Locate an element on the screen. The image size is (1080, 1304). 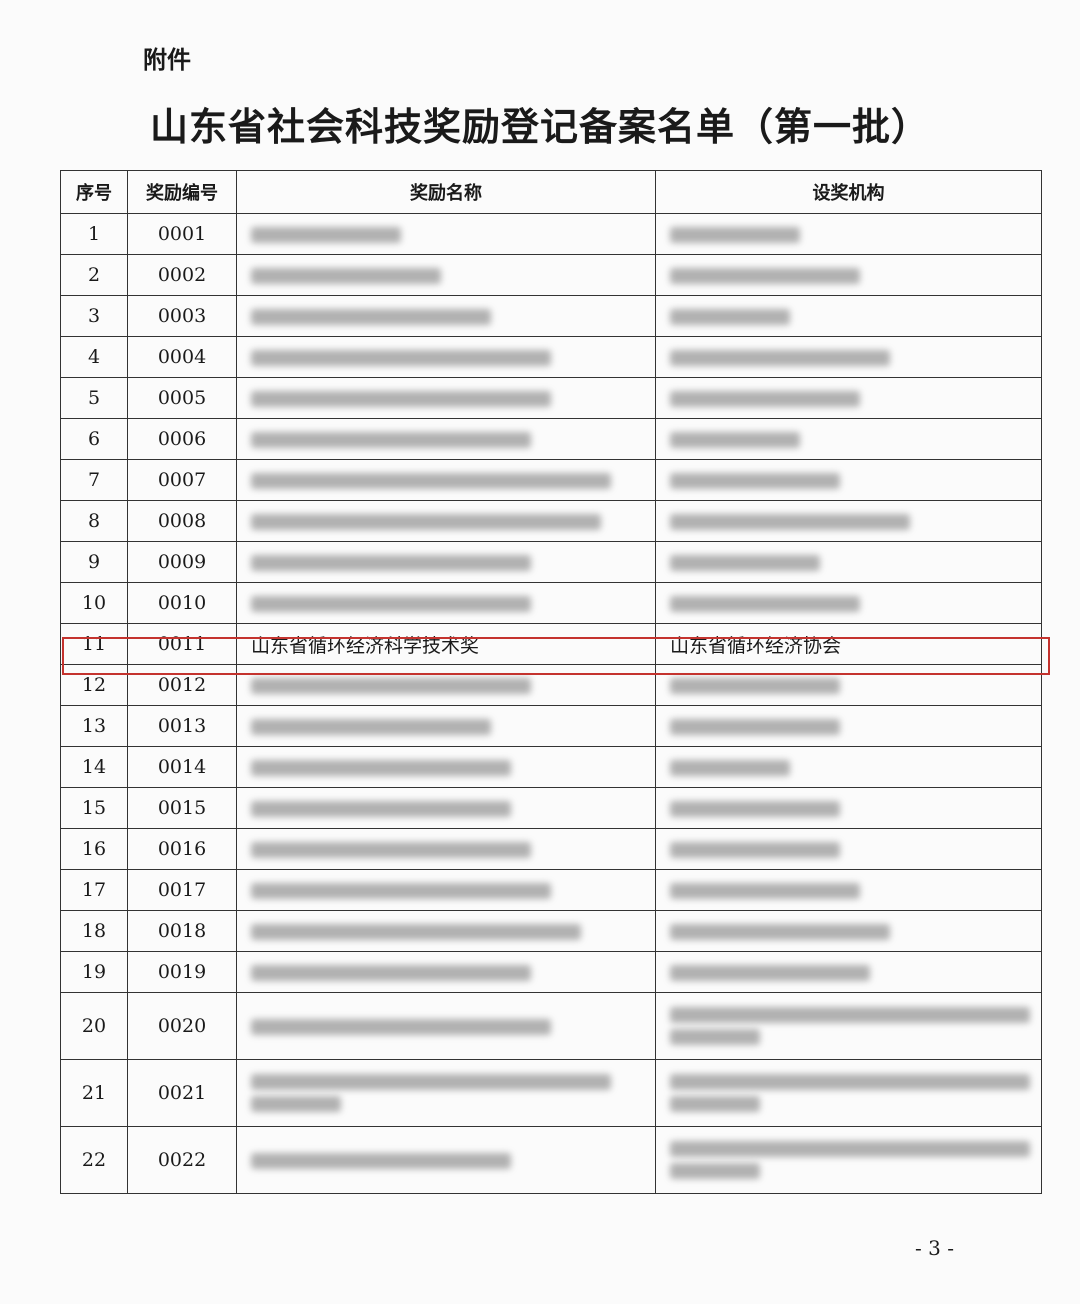
award-code: 0015 is located at coordinates (182, 808).